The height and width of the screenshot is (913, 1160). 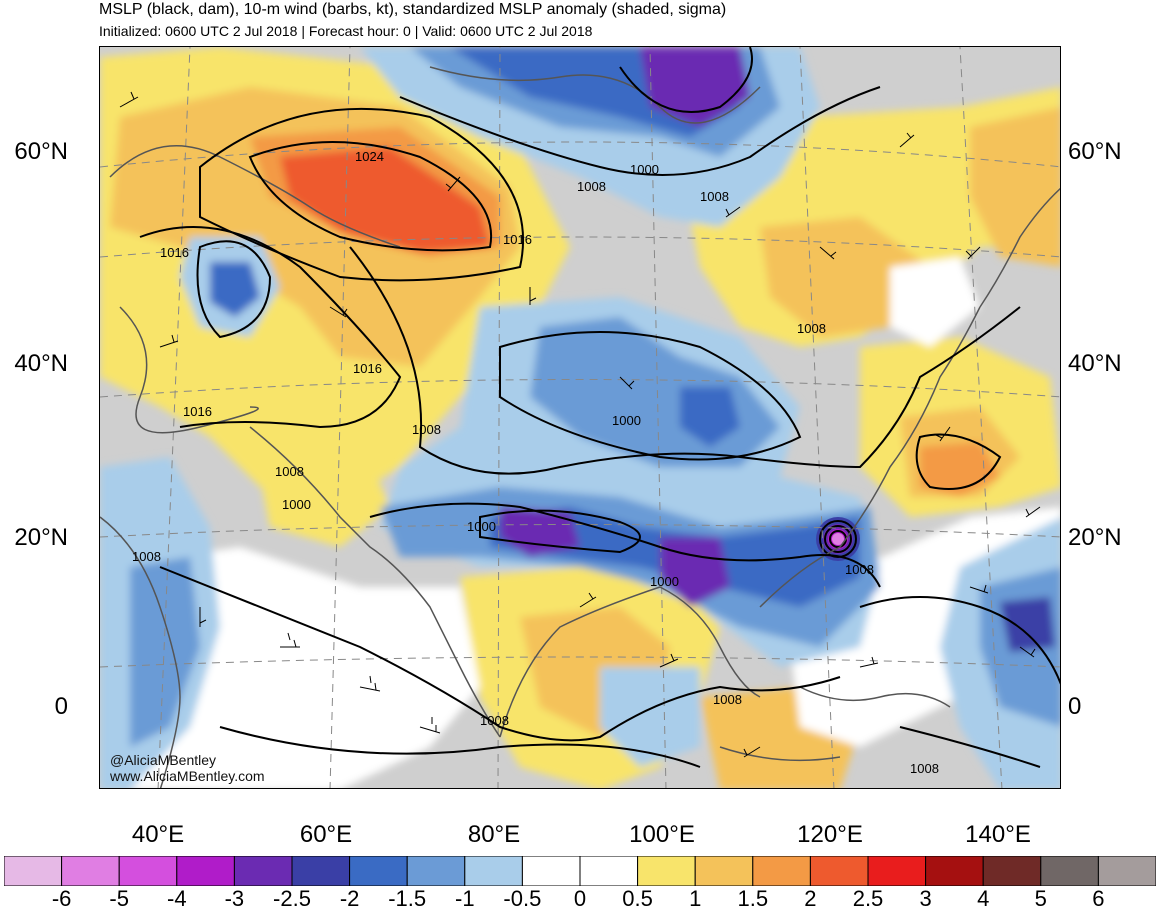 I want to click on neutral-anomaly-korea, so click(x=935, y=302).